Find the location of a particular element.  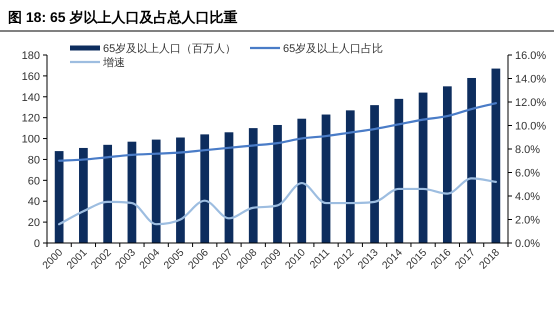

y2-tick-label: 8.0% is located at coordinates (527, 150).